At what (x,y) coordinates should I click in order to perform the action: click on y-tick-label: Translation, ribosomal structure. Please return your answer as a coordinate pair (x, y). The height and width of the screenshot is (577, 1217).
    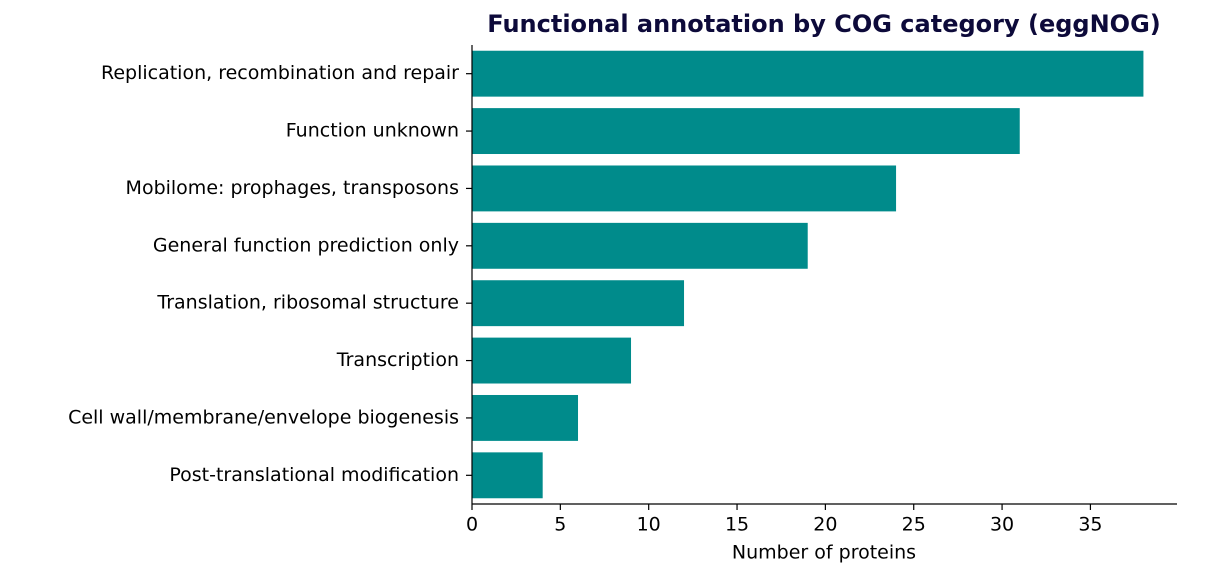
    Looking at the image, I should click on (307, 303).